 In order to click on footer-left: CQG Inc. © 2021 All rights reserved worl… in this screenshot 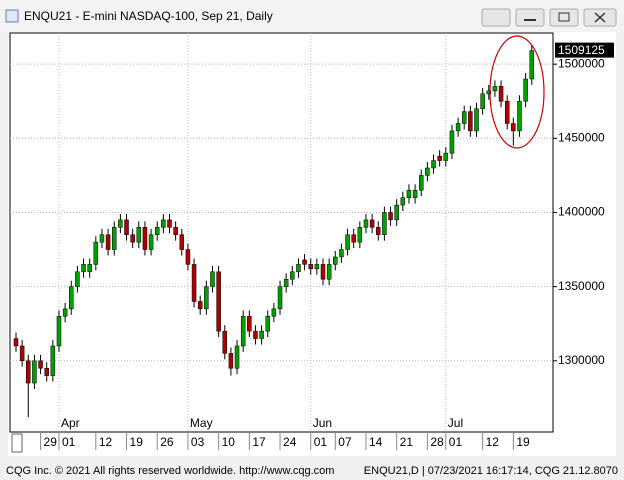, I will do `click(170, 471)`.